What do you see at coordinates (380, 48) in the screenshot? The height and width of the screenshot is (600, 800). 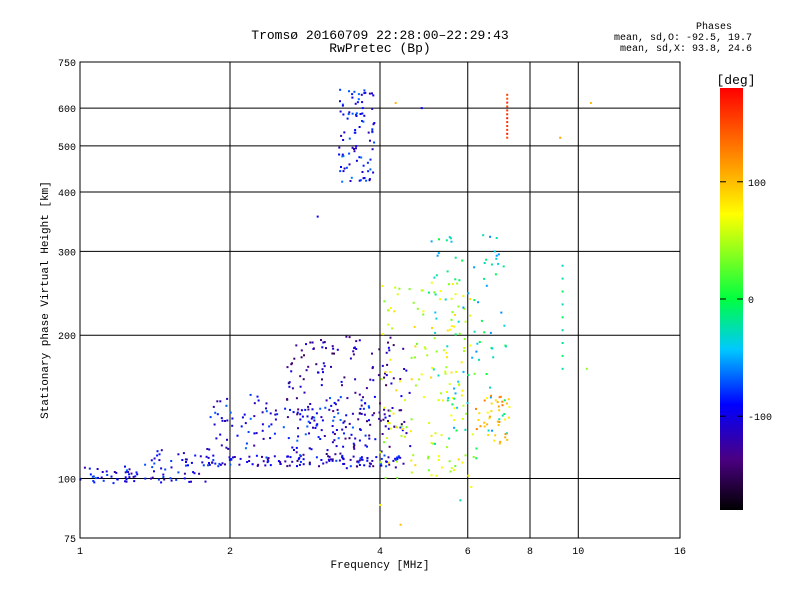 I see `chart-subtitle: RwPretec (Bp)` at bounding box center [380, 48].